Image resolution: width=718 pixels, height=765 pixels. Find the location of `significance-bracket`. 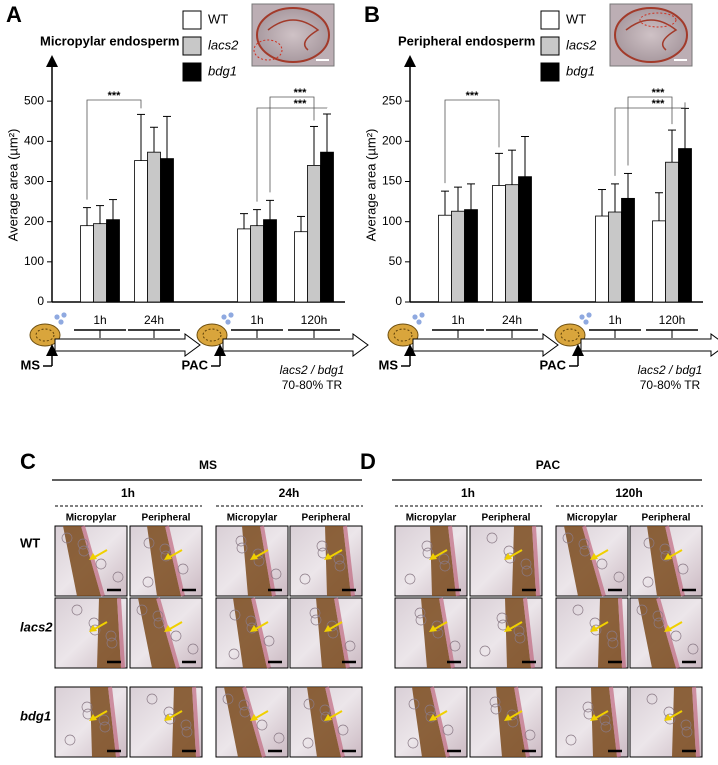

significance-bracket is located at coordinates (292, 154).